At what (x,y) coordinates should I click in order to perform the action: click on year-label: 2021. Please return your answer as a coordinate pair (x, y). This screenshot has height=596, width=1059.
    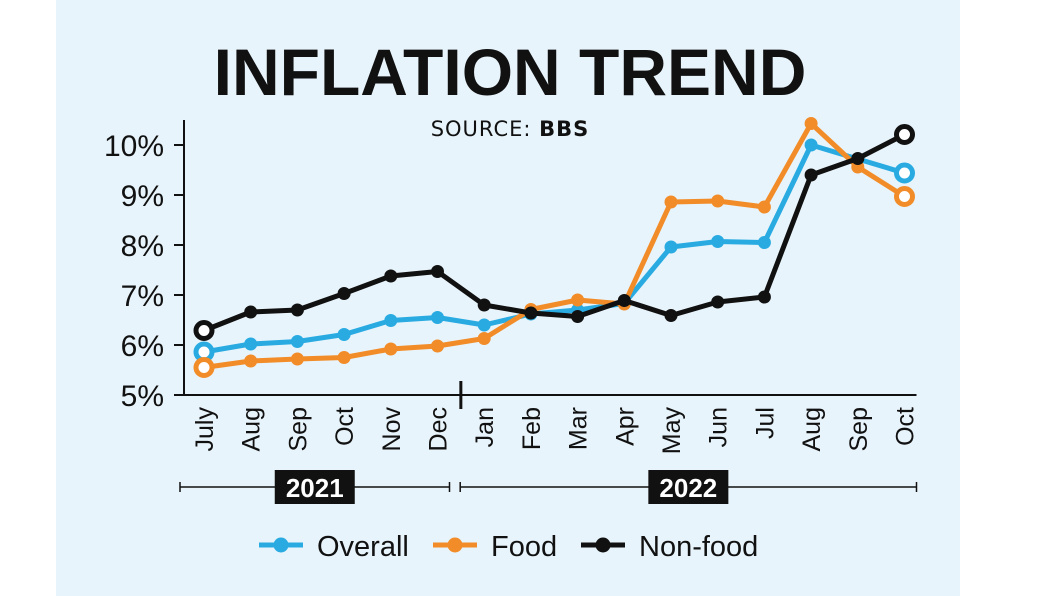
    Looking at the image, I should click on (315, 488).